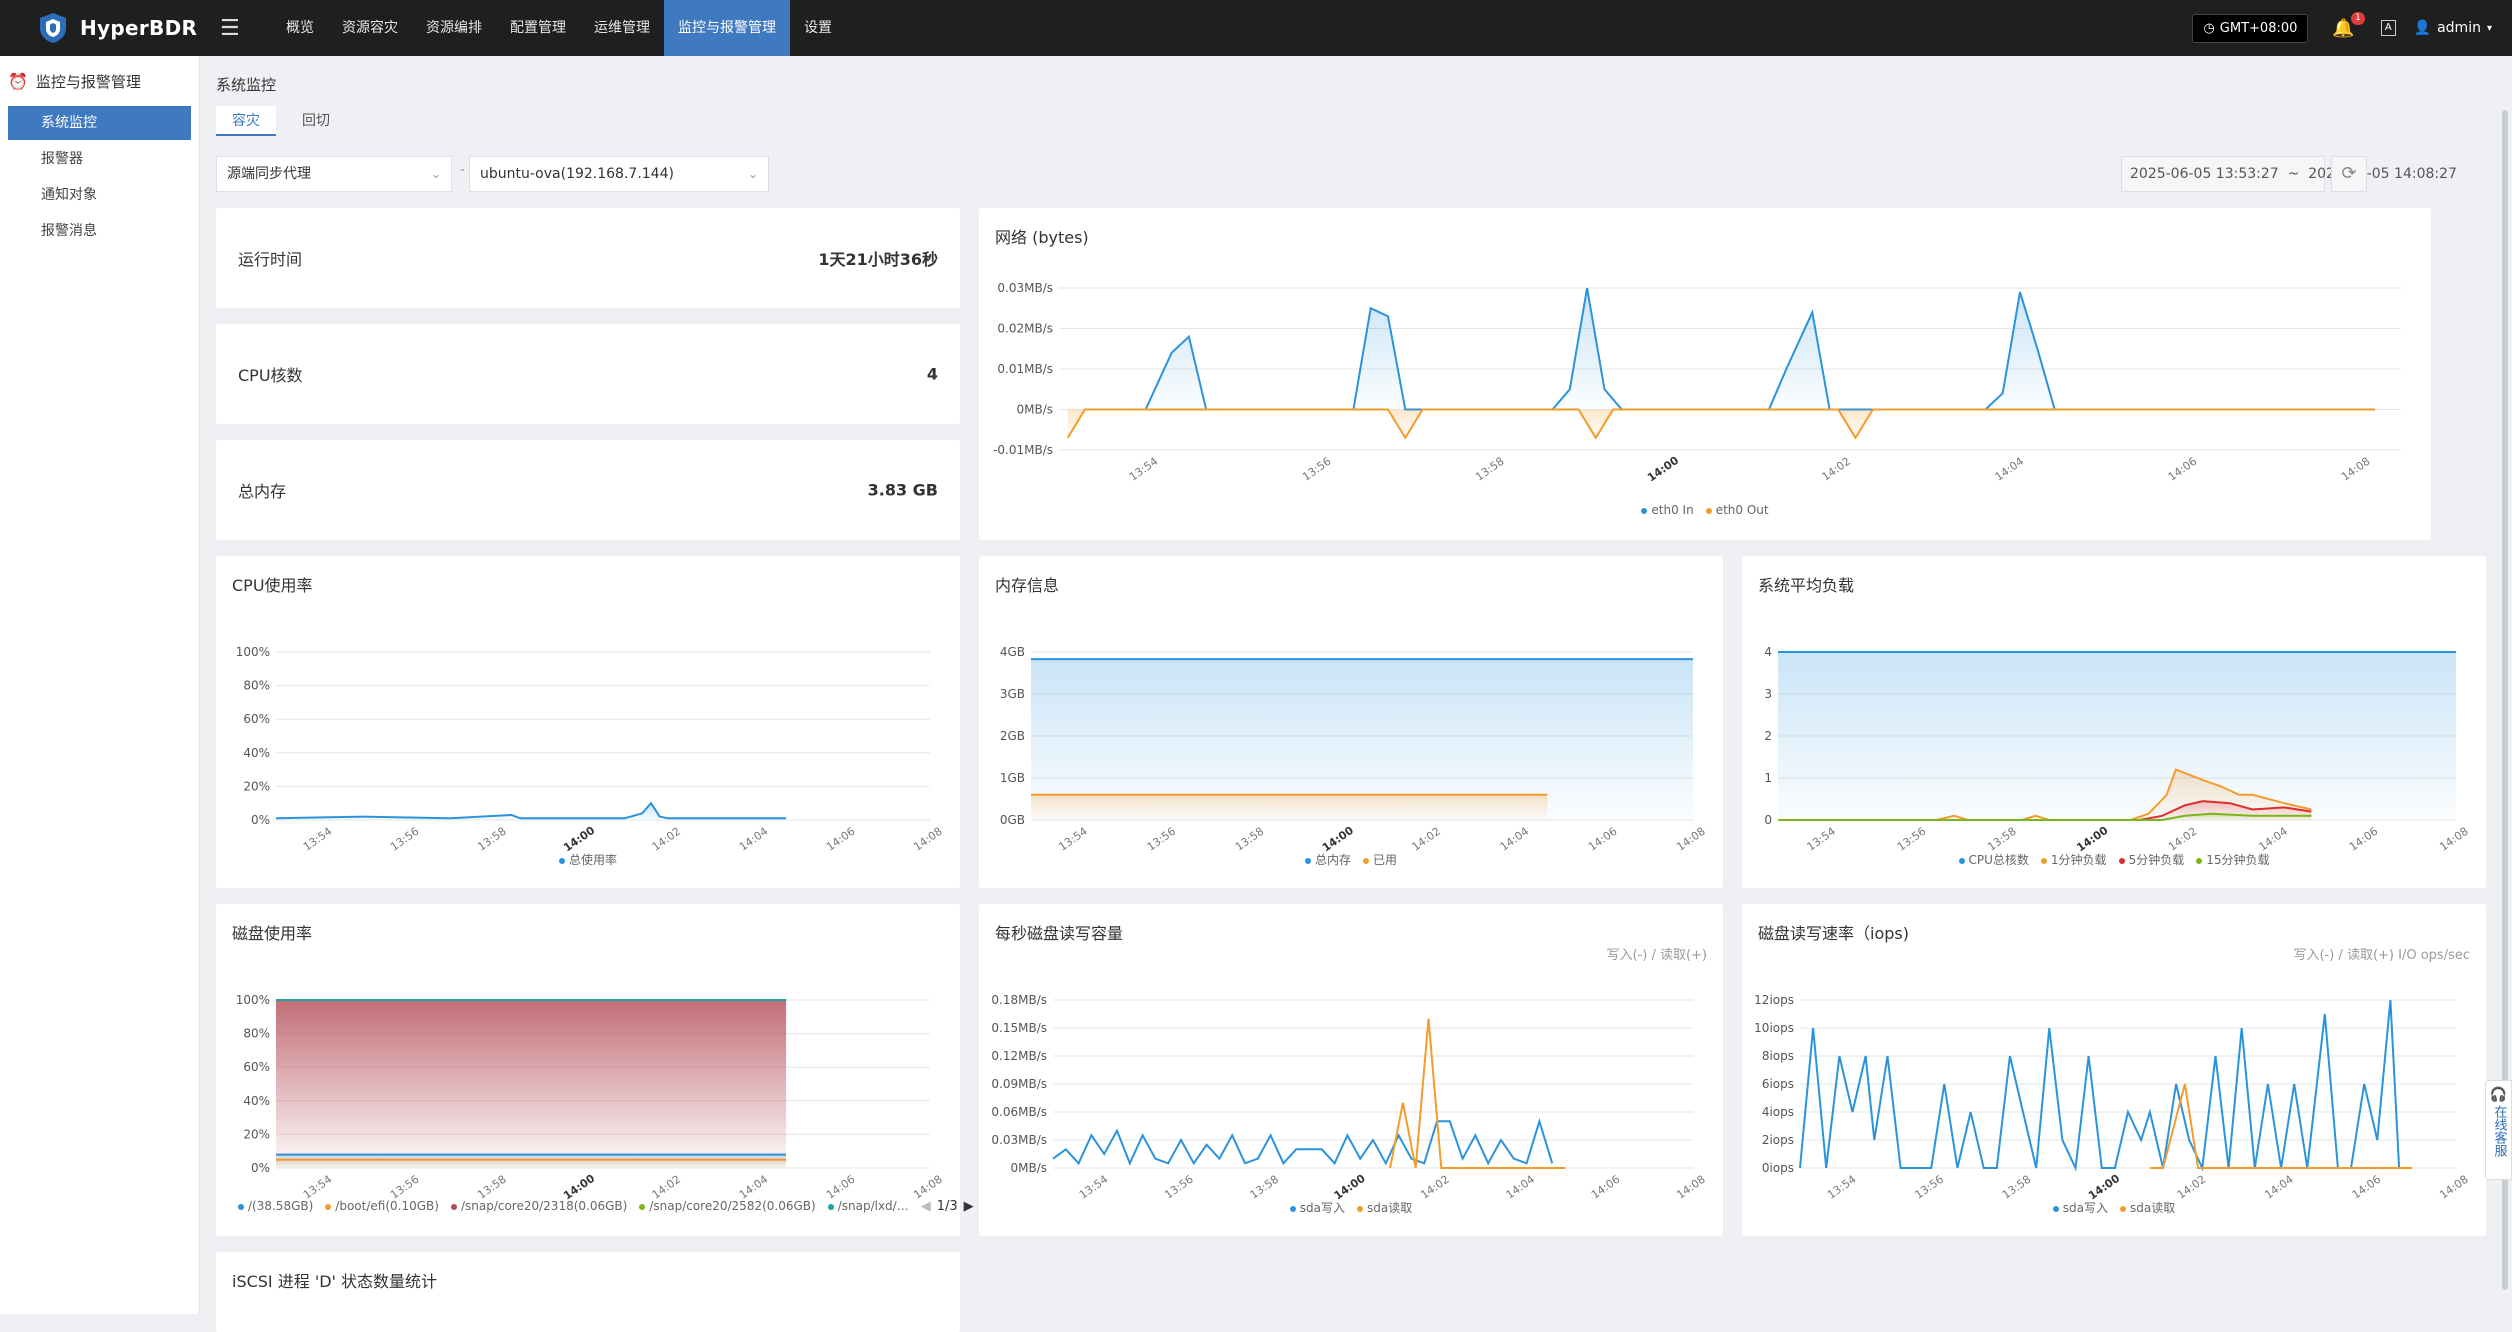 The width and height of the screenshot is (2512, 1332). I want to click on tab-dr: 容灾, so click(246, 121).